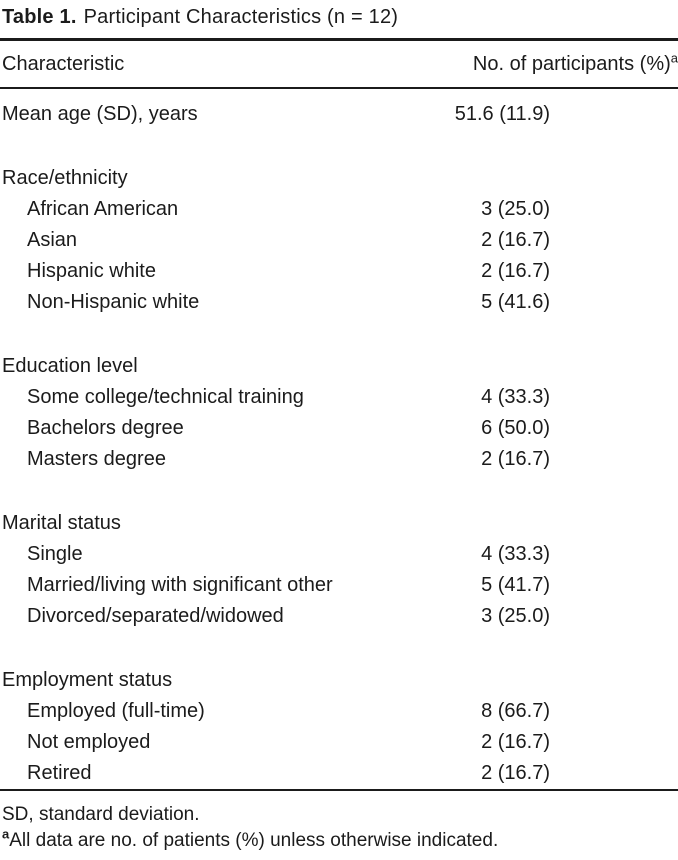 Image resolution: width=678 pixels, height=860 pixels. What do you see at coordinates (180, 585) in the screenshot?
I see `row-label: Married/living with significant other` at bounding box center [180, 585].